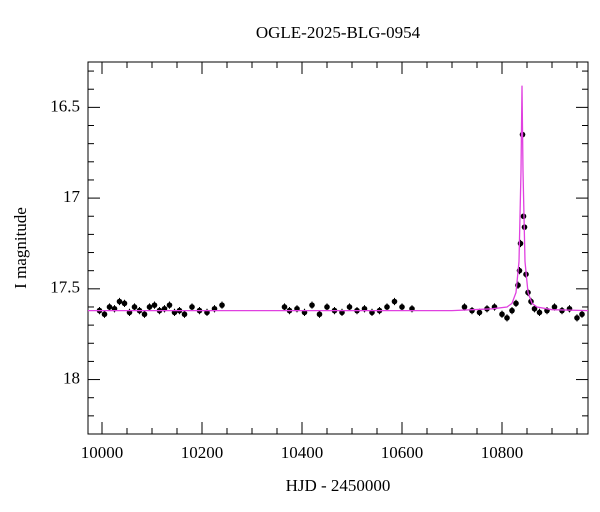 The height and width of the screenshot is (512, 600). Describe the element at coordinates (102, 452) in the screenshot. I see `x-tick-label: 10000` at that location.